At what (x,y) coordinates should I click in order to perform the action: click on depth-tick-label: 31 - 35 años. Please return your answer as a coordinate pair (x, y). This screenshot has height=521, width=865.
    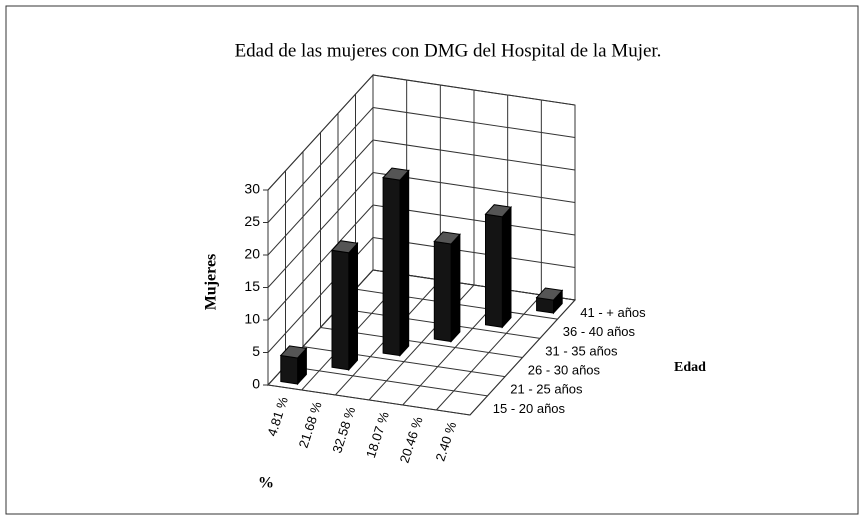
    Looking at the image, I should click on (581, 350).